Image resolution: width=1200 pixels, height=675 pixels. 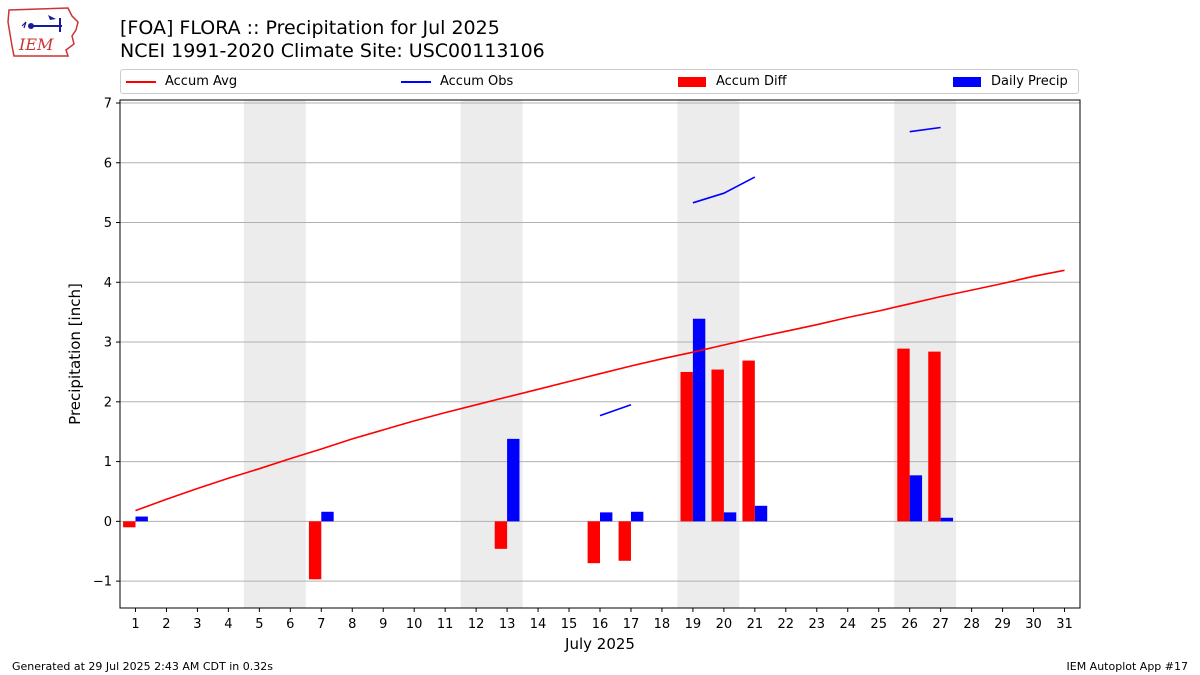 I want to click on xtick-label-14: 14, so click(x=538, y=624).